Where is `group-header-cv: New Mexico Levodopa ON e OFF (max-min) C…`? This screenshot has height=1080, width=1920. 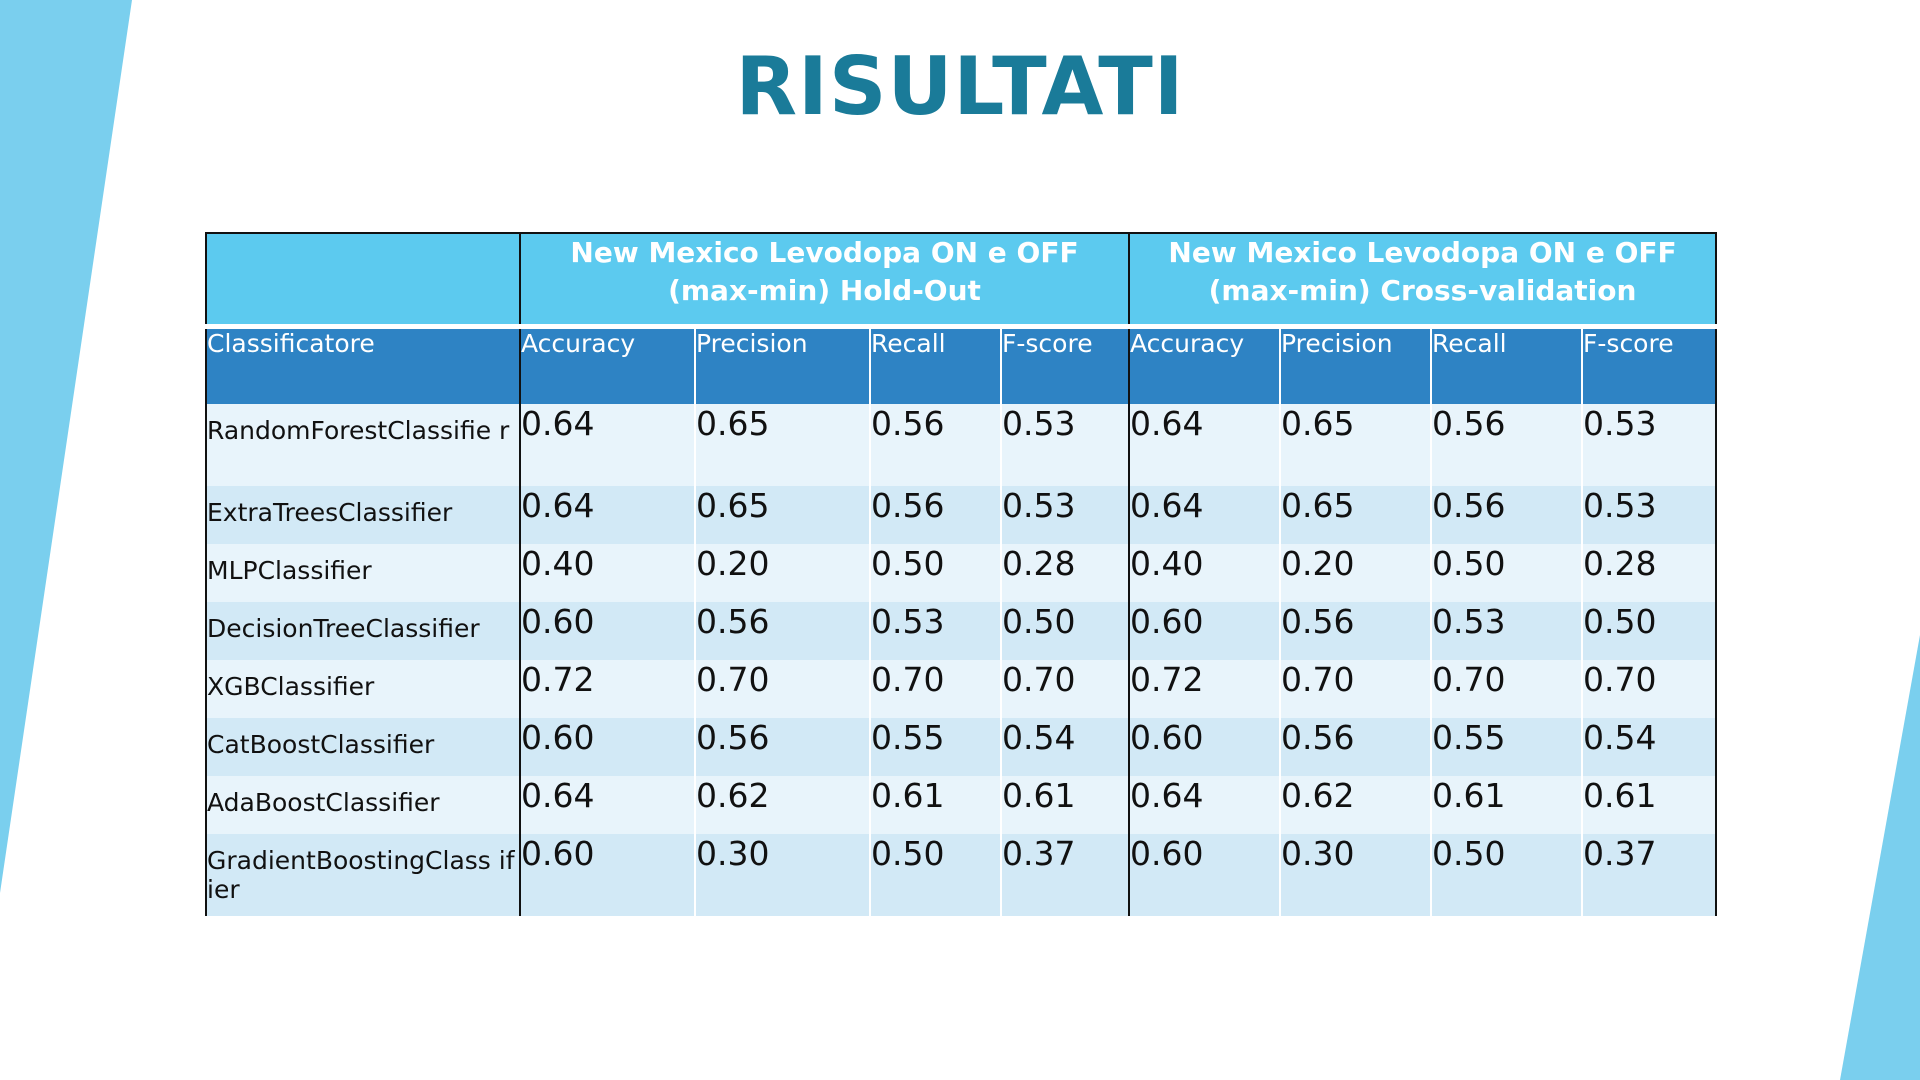
group-header-cv: New Mexico Levodopa ON e OFF (max-min) C… is located at coordinates (1423, 281).